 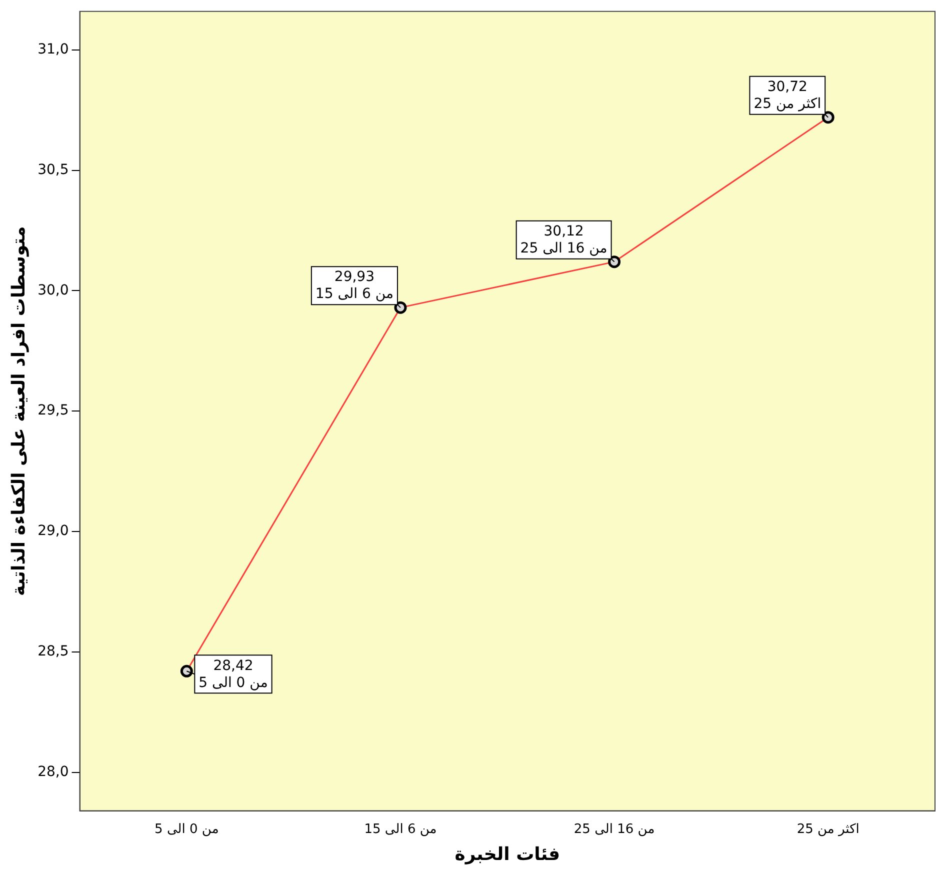 What do you see at coordinates (400, 829) in the screenshot?
I see `x-tick-label: من 6 الى 15` at bounding box center [400, 829].